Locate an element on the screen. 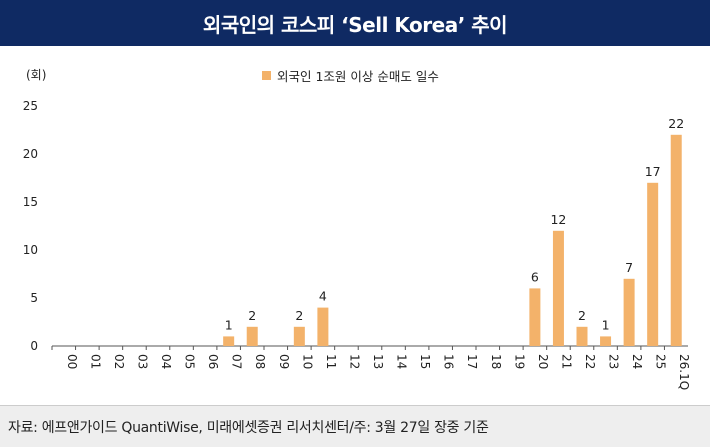 Image resolution: width=710 pixels, height=447 pixels. x-tick-label: 24 is located at coordinates (637, 361).